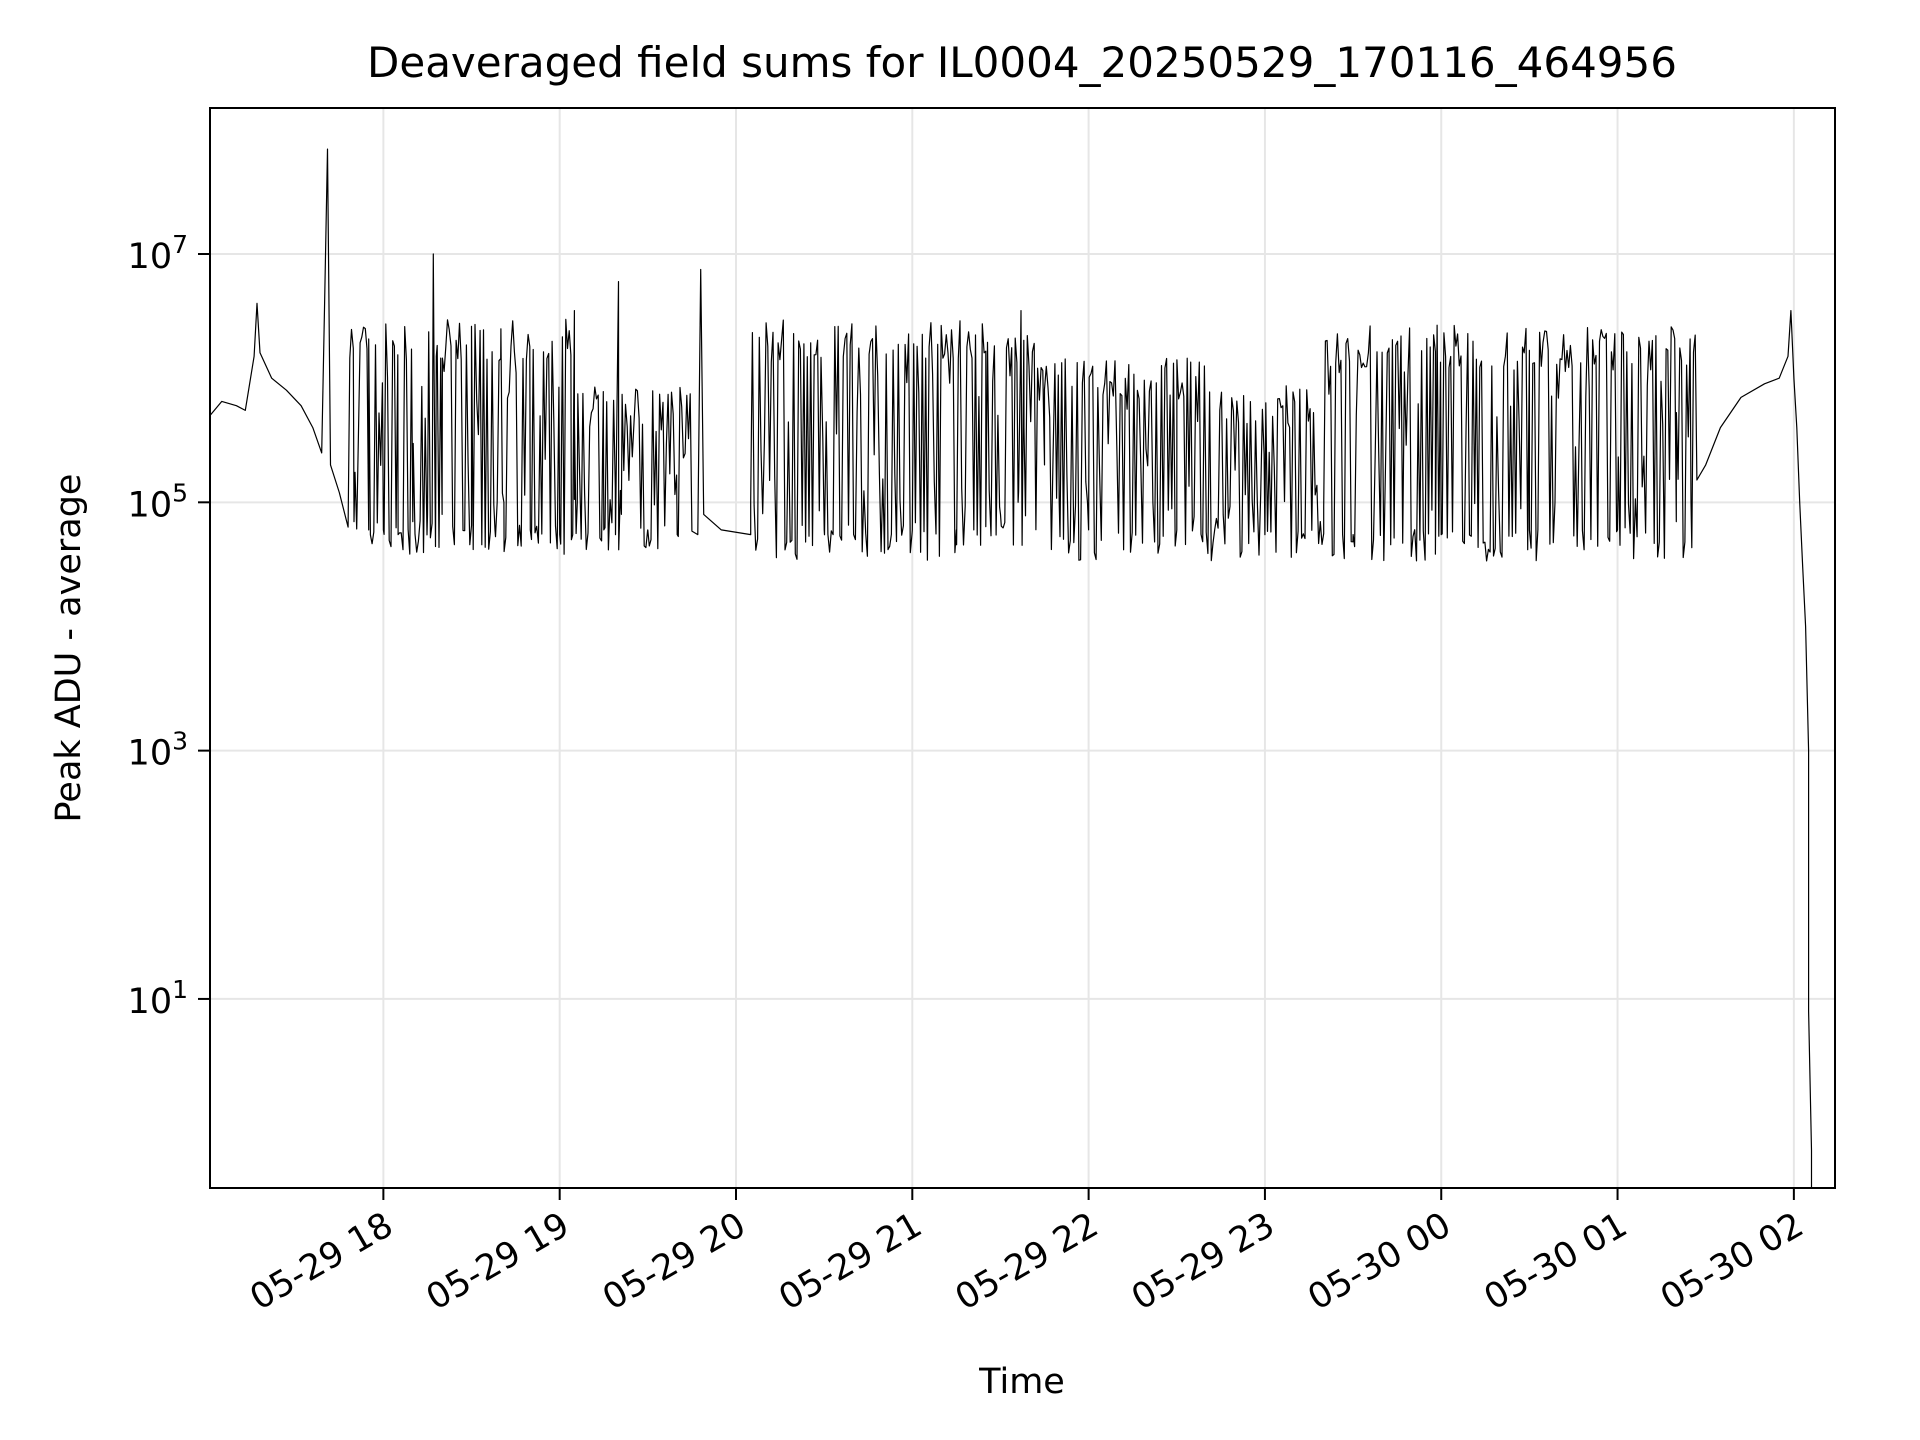 The width and height of the screenshot is (1920, 1440). Describe the element at coordinates (158, 253) in the screenshot. I see `y-tick-label: 10⁷` at that location.